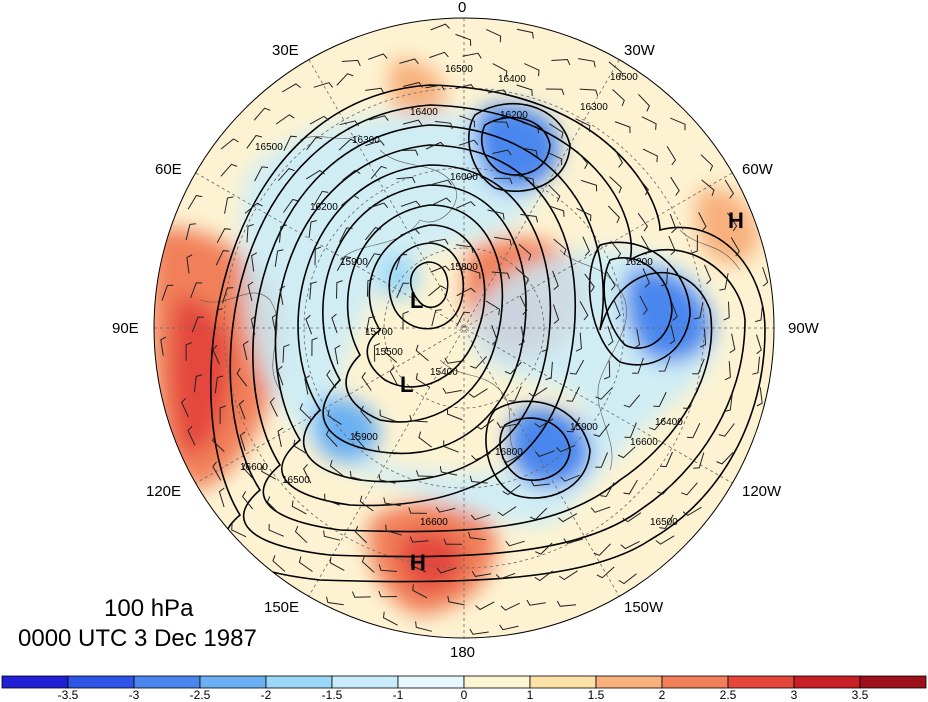 The image size is (928, 702). Describe the element at coordinates (530, 695) in the screenshot. I see `colorbar-tick-label: 1` at that location.